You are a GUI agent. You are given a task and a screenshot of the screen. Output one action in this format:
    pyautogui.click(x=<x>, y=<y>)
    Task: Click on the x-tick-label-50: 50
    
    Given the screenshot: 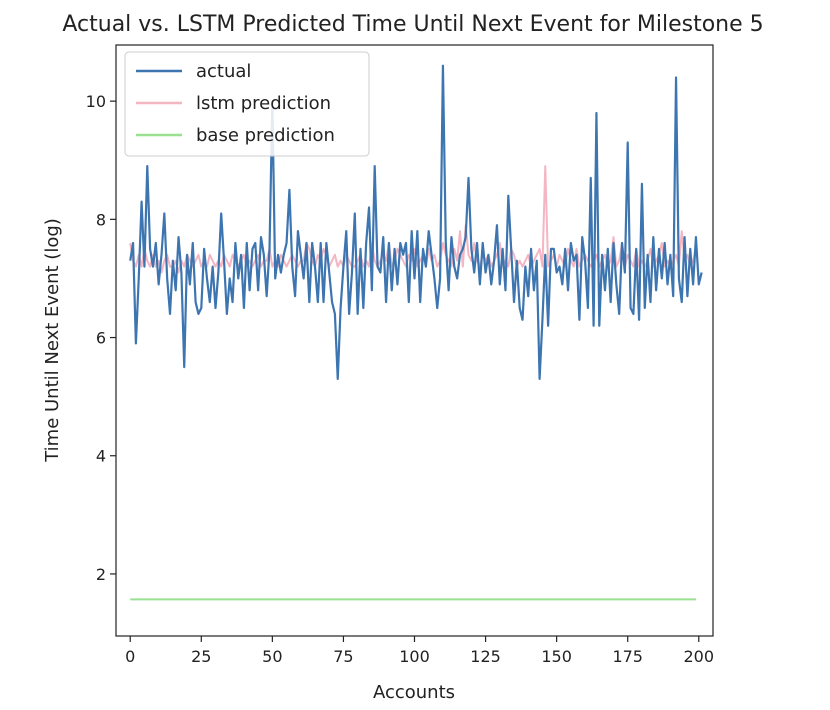 What is the action you would take?
    pyautogui.click(x=272, y=656)
    